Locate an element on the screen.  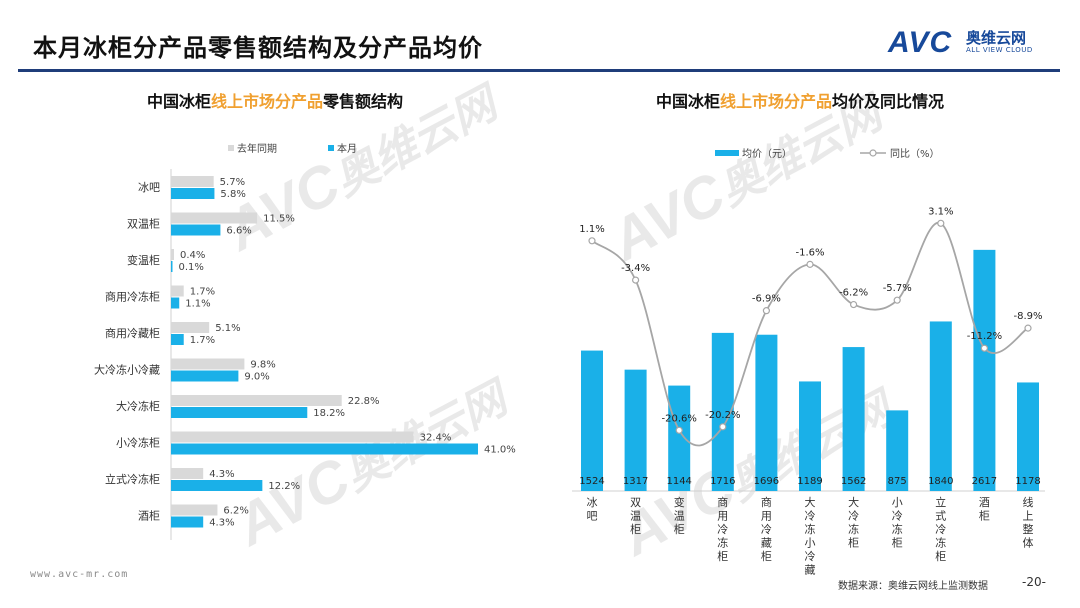
avg-price-label: 1178 is located at coordinates (1027, 481).